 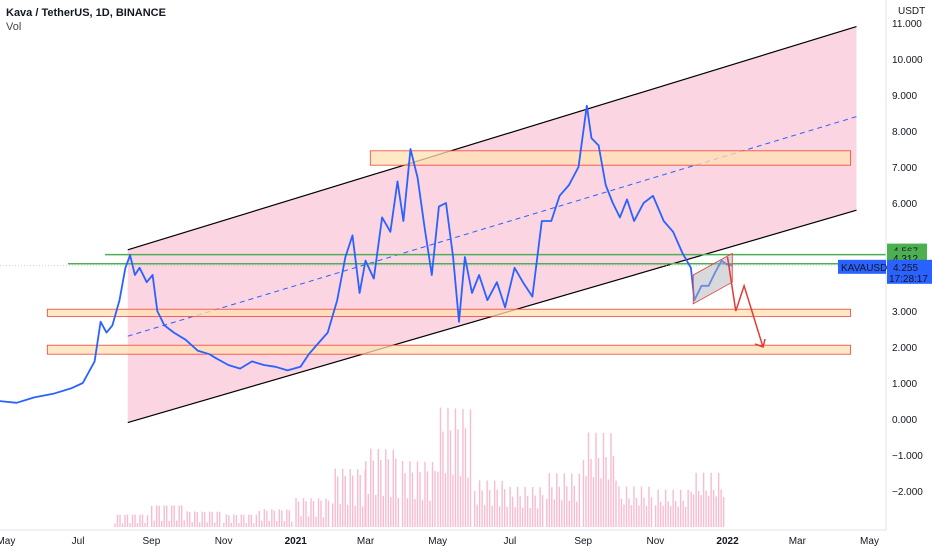 What do you see at coordinates (907, 456) in the screenshot?
I see `price-tick-label: −1.000` at bounding box center [907, 456].